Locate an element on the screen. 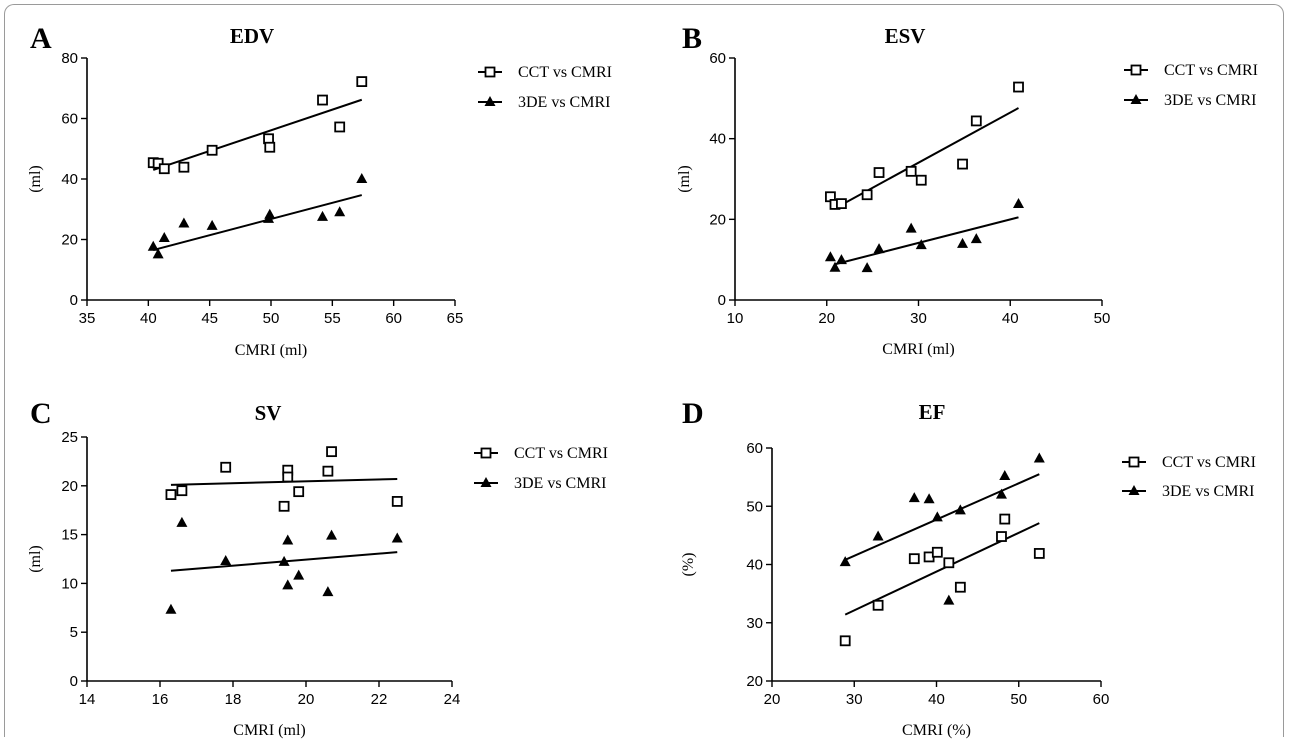 The height and width of the screenshot is (742, 1290). panel-d-legend-square-marker is located at coordinates (1134, 462).